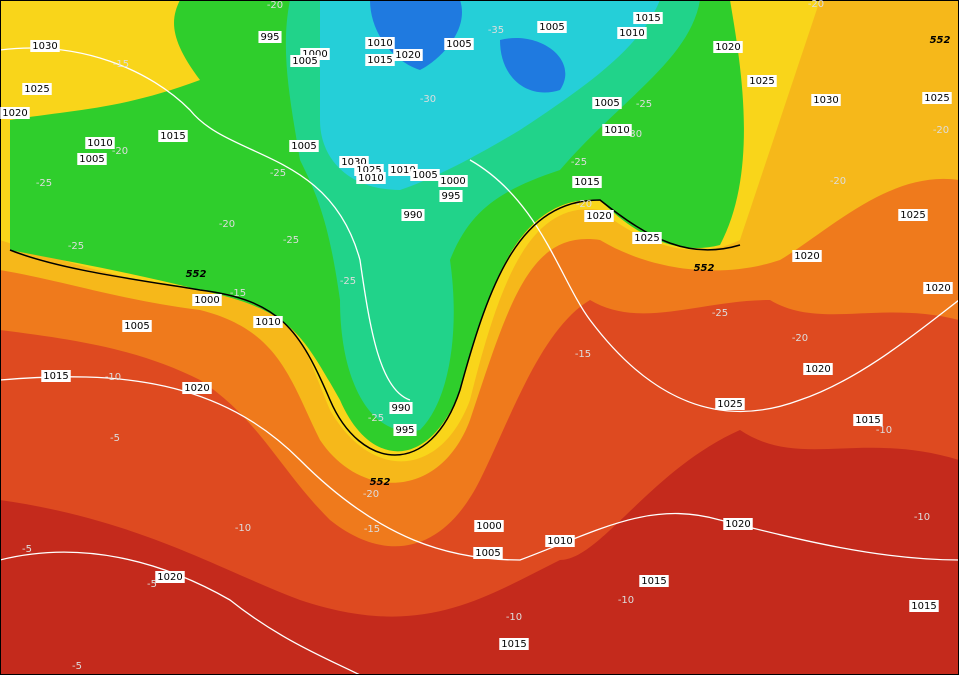 The height and width of the screenshot is (675, 959). I want to click on temperature-label: -30, so click(428, 99).